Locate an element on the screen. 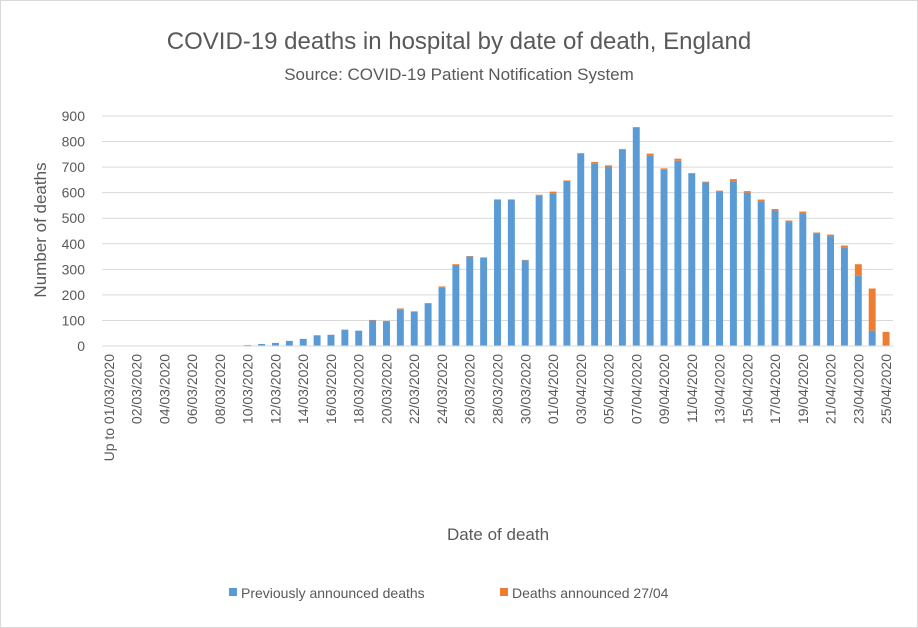  x-tick-label: 10/03/2020 is located at coordinates (248, 389).